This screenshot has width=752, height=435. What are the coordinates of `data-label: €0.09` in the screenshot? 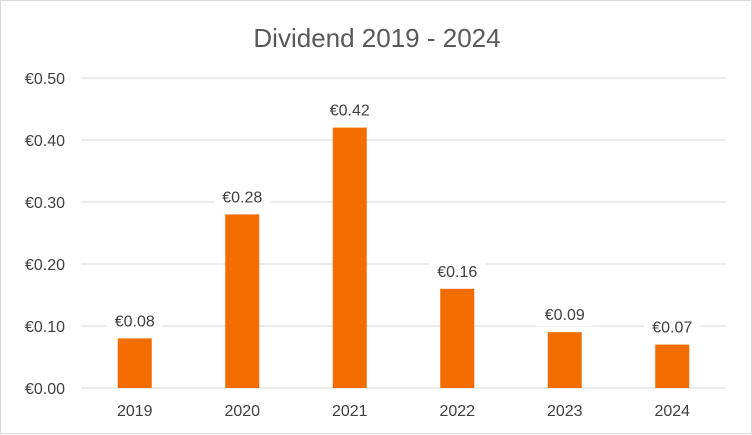 It's located at (565, 315).